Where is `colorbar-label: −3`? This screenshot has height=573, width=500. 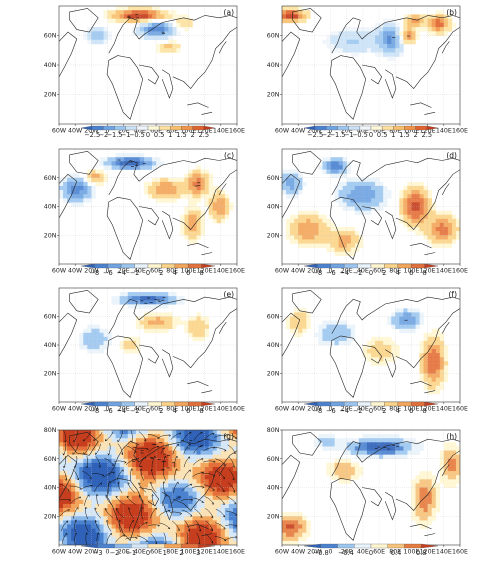 colorbar-label: −3 is located at coordinates (98, 553).